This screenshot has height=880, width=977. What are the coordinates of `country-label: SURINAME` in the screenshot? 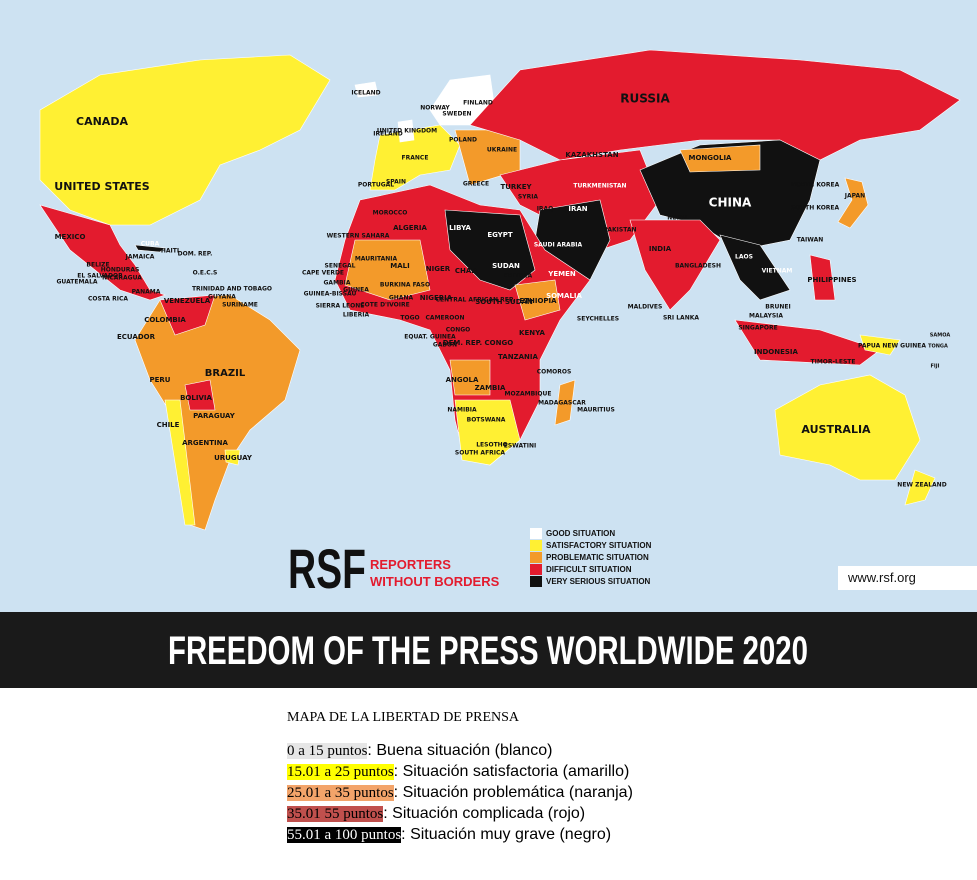 It's located at (240, 305).